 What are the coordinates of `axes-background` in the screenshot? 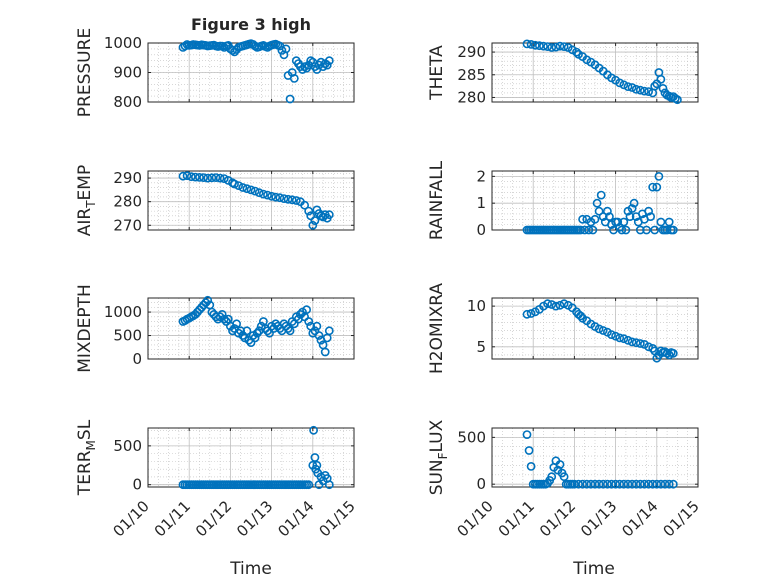 It's located at (595, 457).